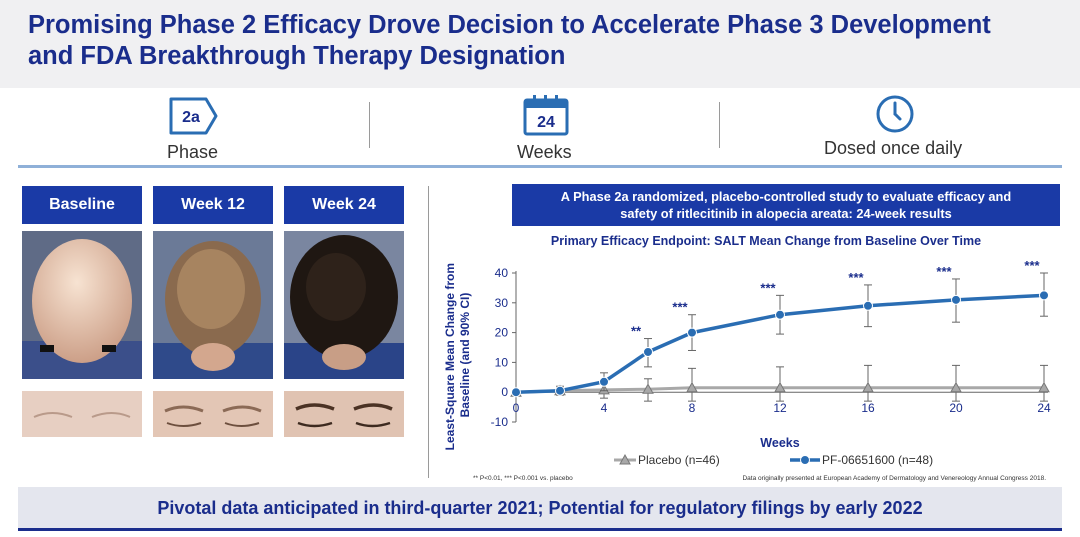 The image size is (1080, 537). I want to click on week24-scalp-photo, so click(344, 305).